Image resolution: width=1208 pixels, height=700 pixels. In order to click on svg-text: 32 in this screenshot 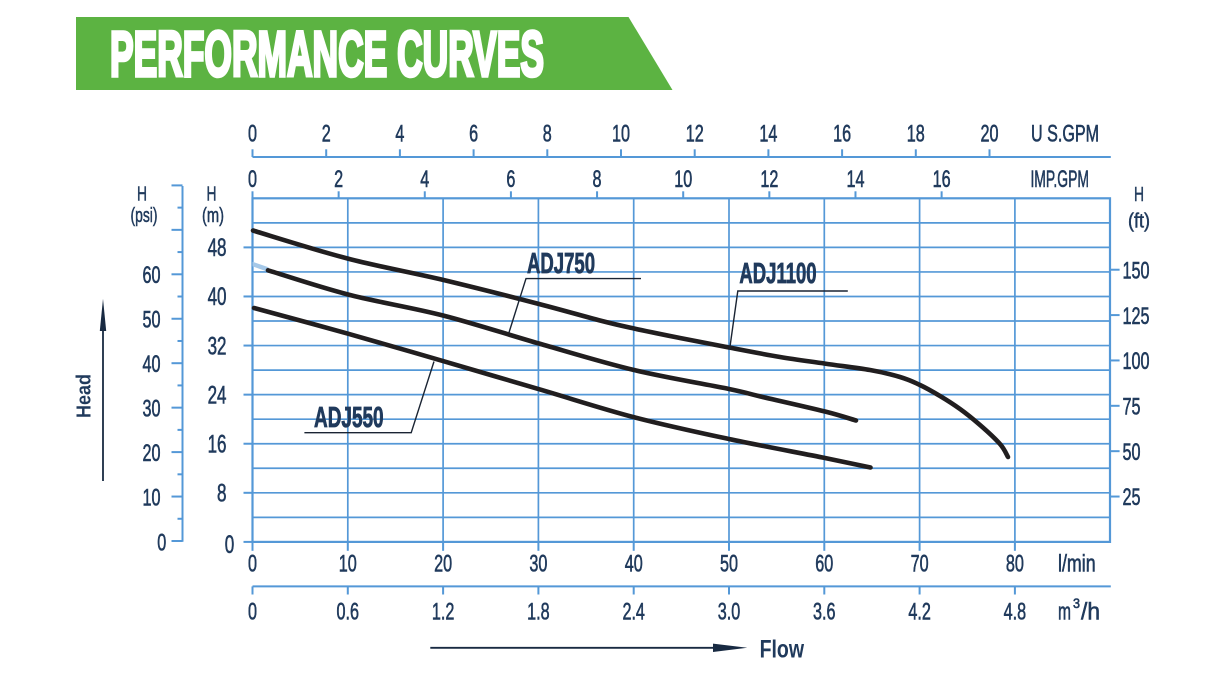, I will do `click(217, 346)`.